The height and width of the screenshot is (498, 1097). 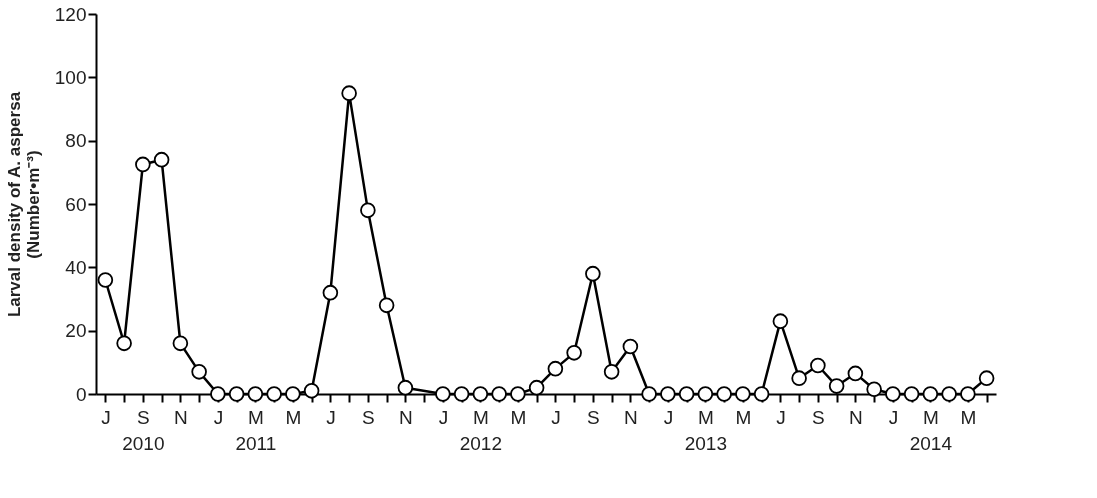 What do you see at coordinates (706, 430) in the screenshot?
I see `x-tick-label: M 2013` at bounding box center [706, 430].